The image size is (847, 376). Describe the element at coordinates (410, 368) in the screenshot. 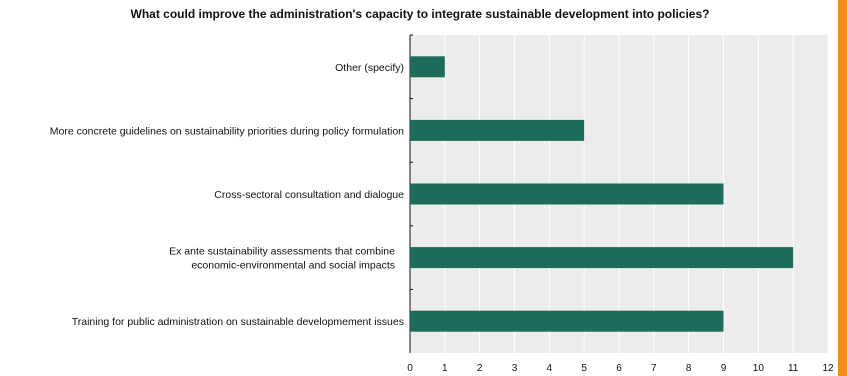

I see `x-tick-label: 0` at that location.